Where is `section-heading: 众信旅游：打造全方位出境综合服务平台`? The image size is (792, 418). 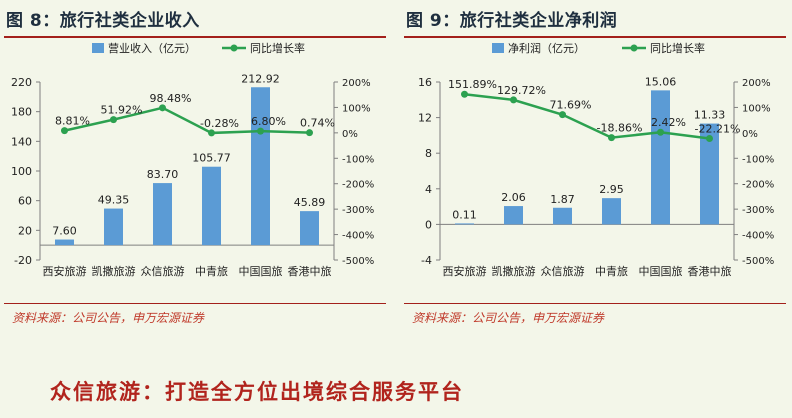 section-heading: 众信旅游：打造全方位出境综合服务平台 is located at coordinates (257, 392).